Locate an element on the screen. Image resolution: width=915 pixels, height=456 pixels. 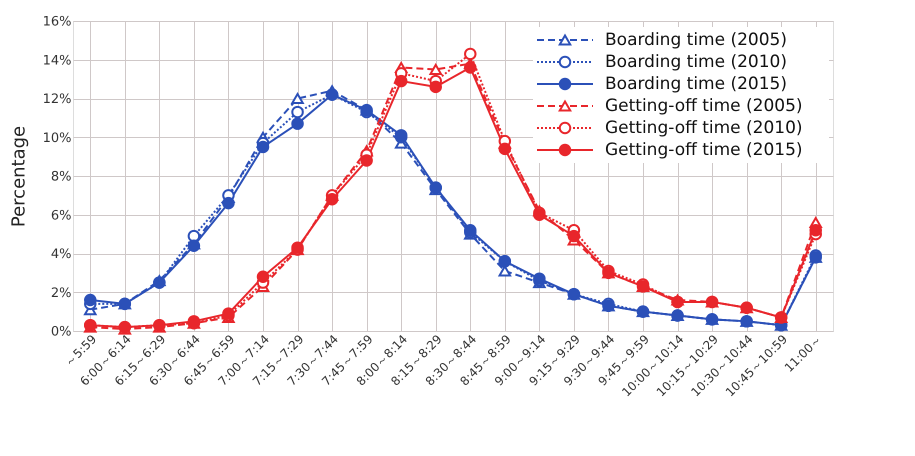
y-tick-label: 6% is located at coordinates (61, 216).